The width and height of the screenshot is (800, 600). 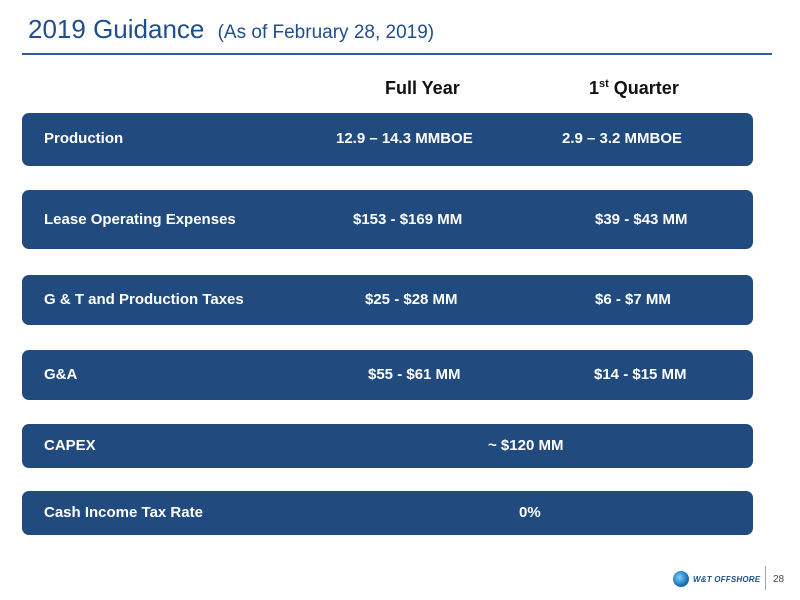 What do you see at coordinates (765, 578) in the screenshot?
I see `footer-divider` at bounding box center [765, 578].